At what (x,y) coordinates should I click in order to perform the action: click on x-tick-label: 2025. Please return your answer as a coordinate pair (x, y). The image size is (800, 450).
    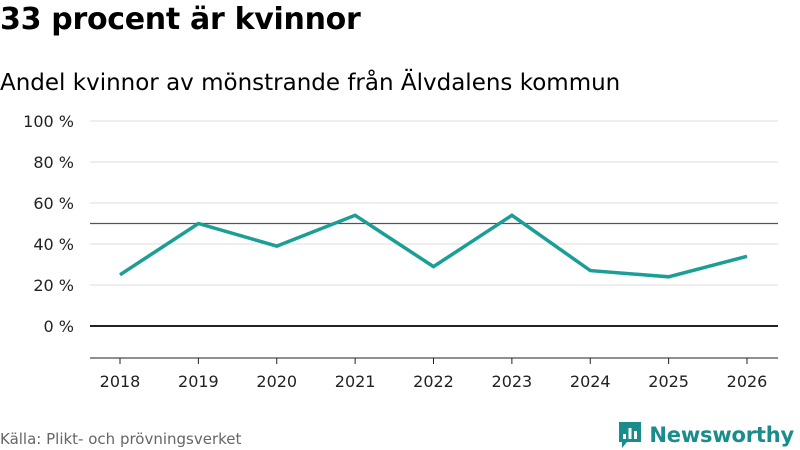
    Looking at the image, I should click on (668, 381).